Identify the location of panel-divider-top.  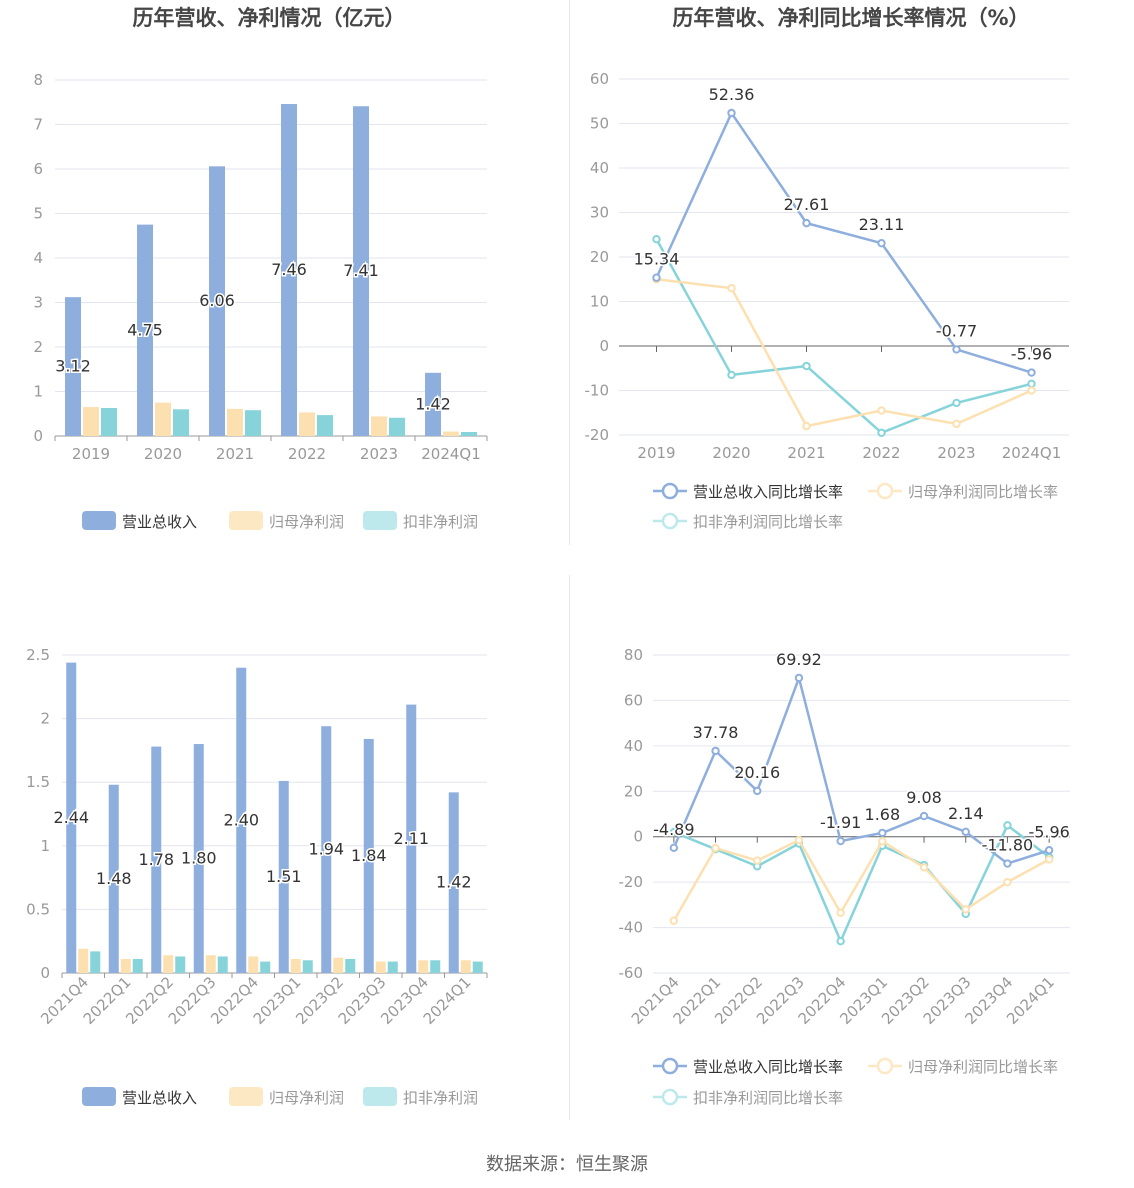
(569, 272).